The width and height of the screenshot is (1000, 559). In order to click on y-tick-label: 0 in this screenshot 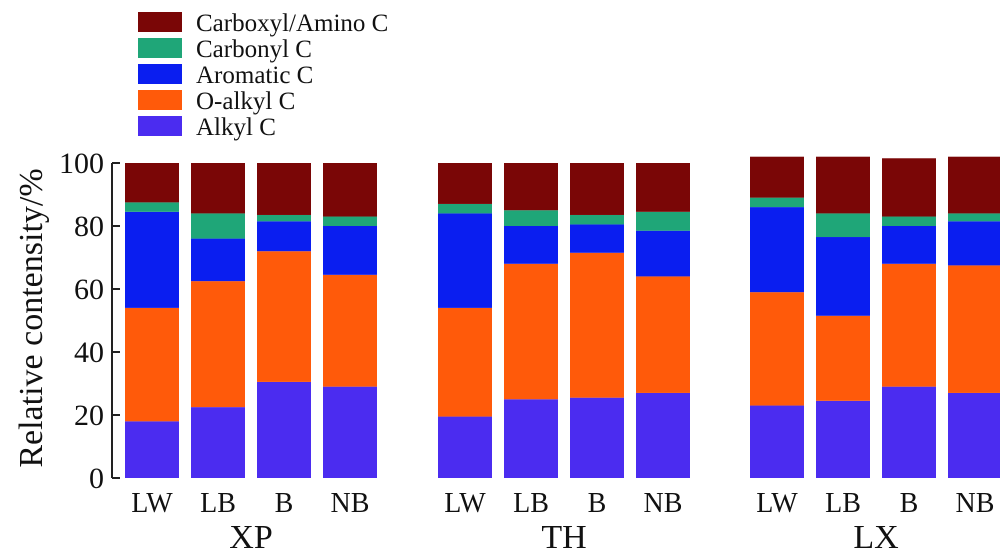, I will do `click(96, 478)`.